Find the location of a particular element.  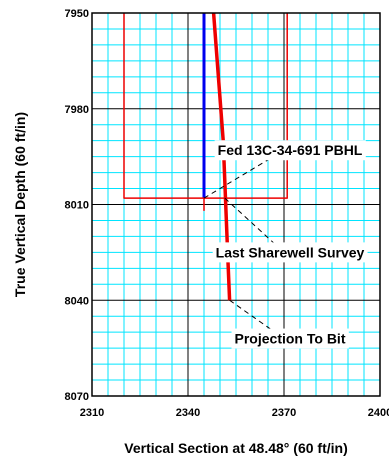

series-line-survey is located at coordinates (221, 156).